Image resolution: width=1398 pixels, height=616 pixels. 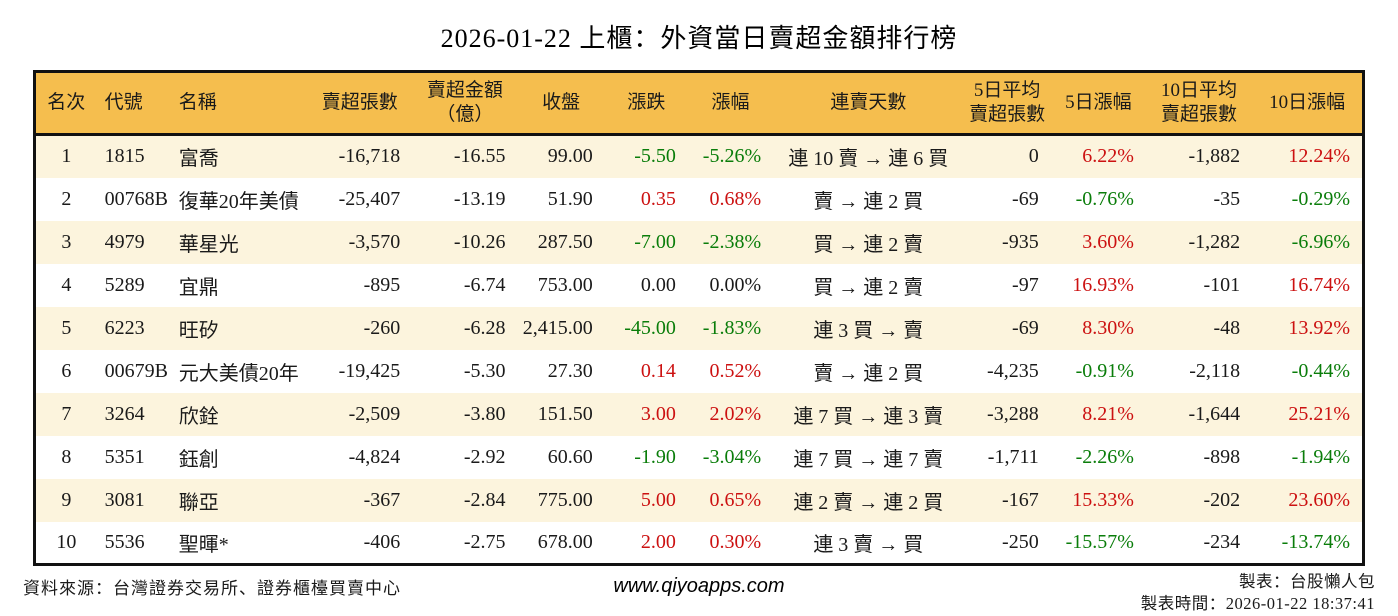 I want to click on name-cell: 元大美債20年, so click(x=238, y=373).